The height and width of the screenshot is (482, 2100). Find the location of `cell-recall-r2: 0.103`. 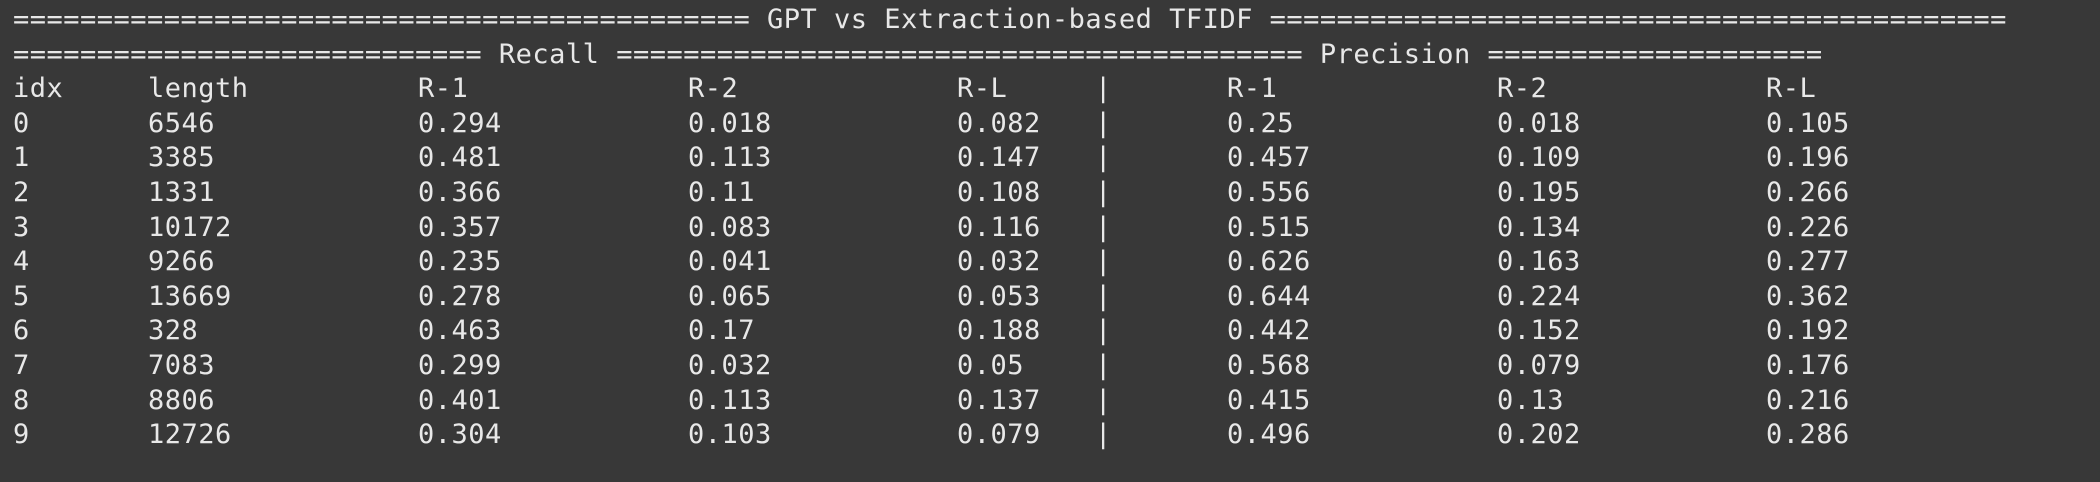

cell-recall-r2: 0.103 is located at coordinates (730, 435).